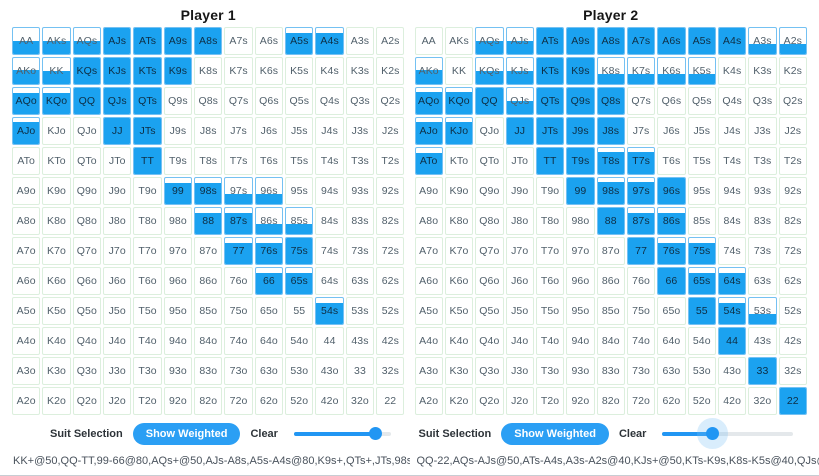  Describe the element at coordinates (360, 281) in the screenshot. I see `hand-cell-63s: 63s` at that location.